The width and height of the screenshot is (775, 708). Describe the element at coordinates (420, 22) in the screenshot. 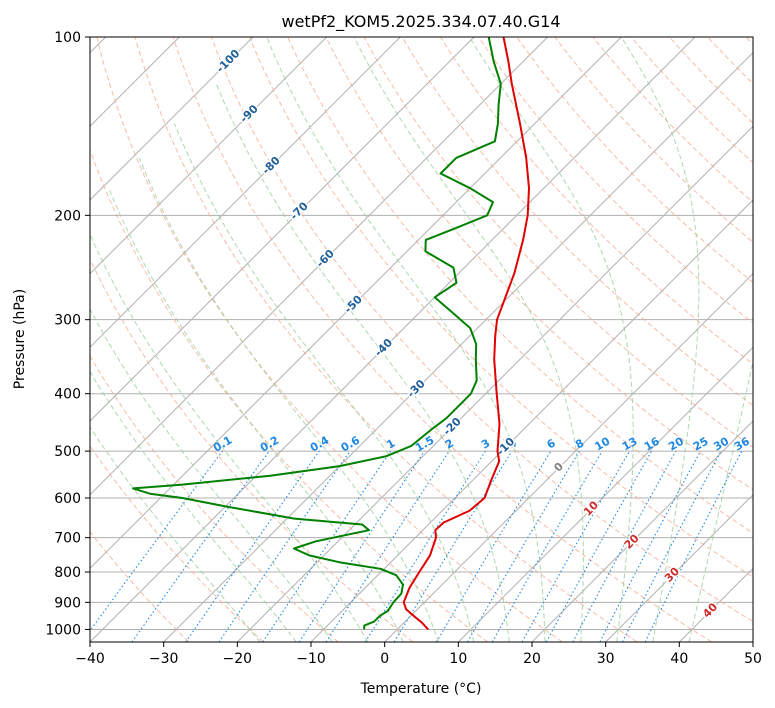

I see `chart-title: wetPf2_KOM5.2025.334.07.40.G14` at that location.